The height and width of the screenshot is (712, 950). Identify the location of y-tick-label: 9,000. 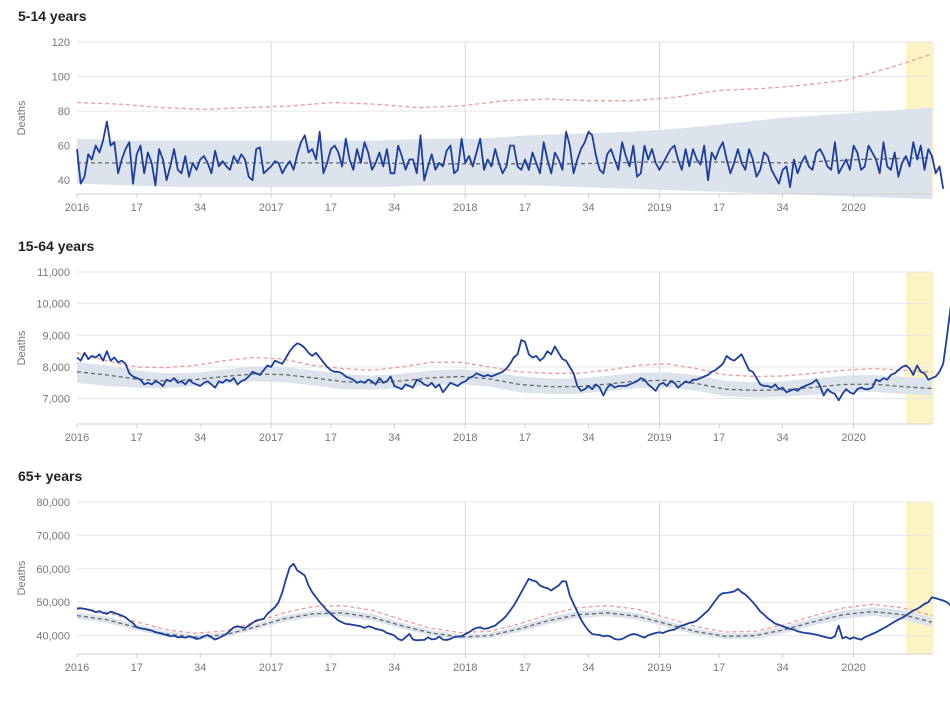
(56, 336).